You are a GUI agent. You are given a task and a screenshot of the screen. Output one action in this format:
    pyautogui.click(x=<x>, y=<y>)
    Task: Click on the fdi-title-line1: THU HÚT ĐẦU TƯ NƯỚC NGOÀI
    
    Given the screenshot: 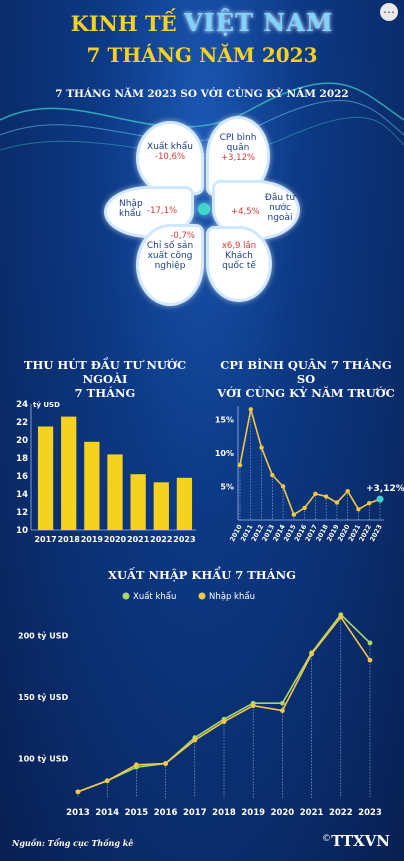 What is the action you would take?
    pyautogui.click(x=105, y=372)
    